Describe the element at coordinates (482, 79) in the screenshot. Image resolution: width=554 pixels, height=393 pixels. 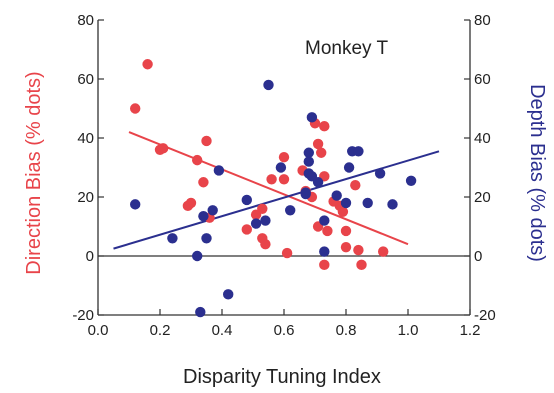
I see `right-y-tick-label: 60` at that location.